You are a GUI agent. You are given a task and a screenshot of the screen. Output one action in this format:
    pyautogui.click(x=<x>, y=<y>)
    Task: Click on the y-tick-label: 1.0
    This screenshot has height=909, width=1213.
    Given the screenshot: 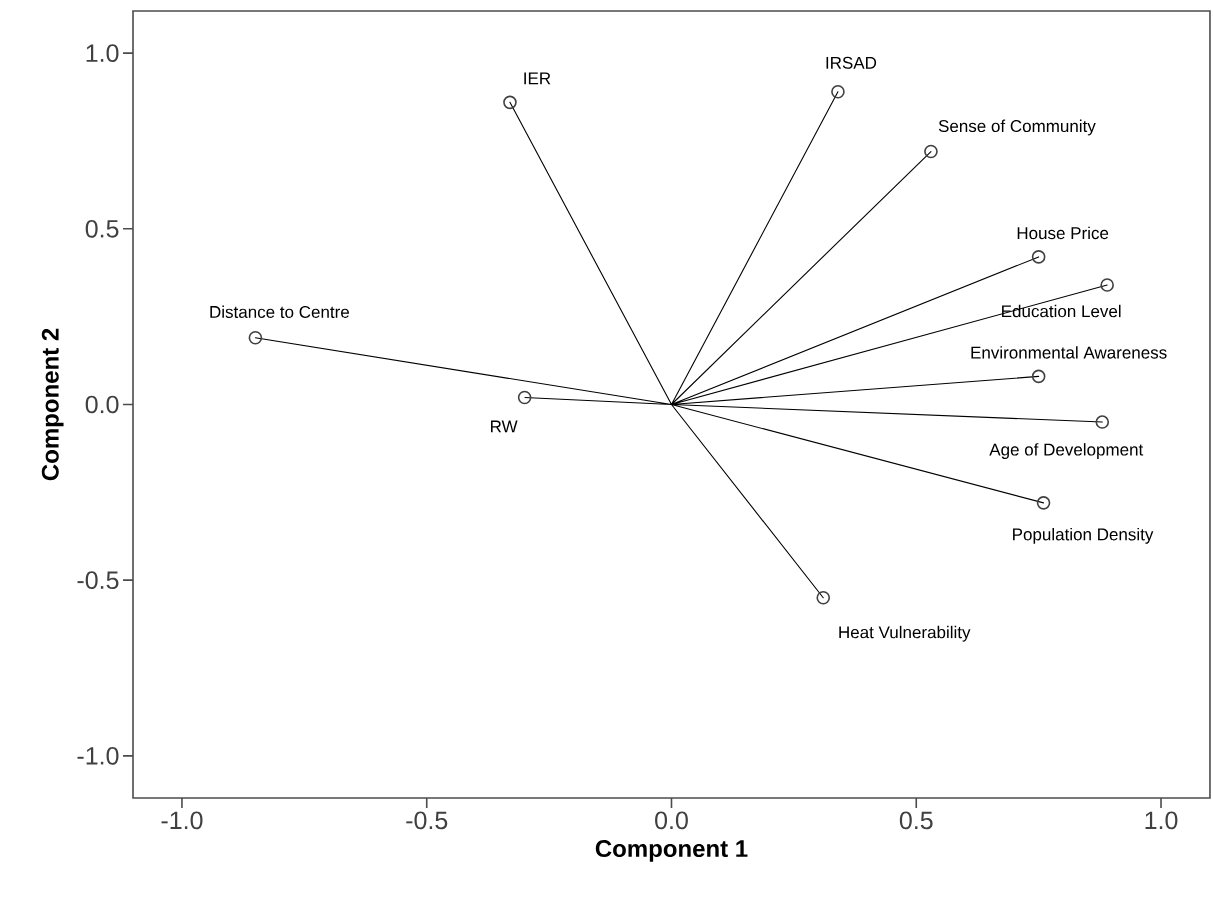 What is the action you would take?
    pyautogui.click(x=102, y=53)
    